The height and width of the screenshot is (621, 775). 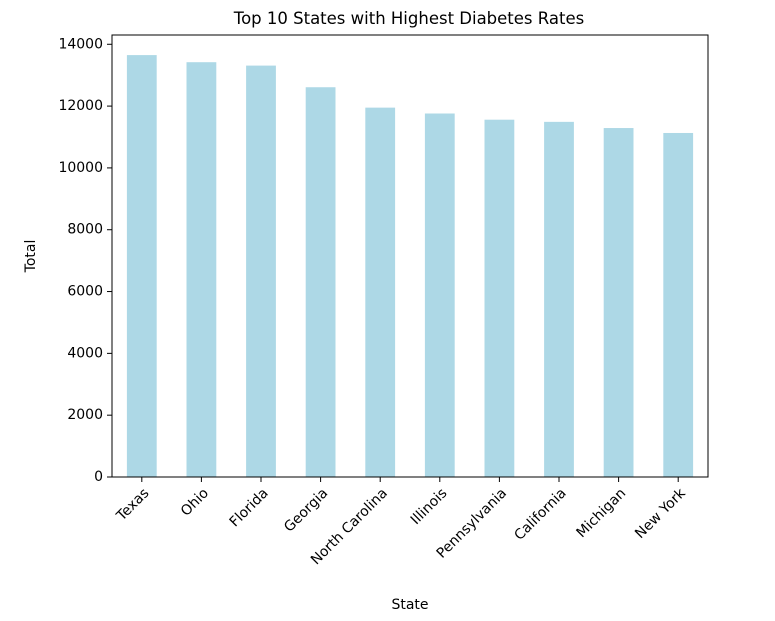 I want to click on x-tick-label: California, so click(x=540, y=514).